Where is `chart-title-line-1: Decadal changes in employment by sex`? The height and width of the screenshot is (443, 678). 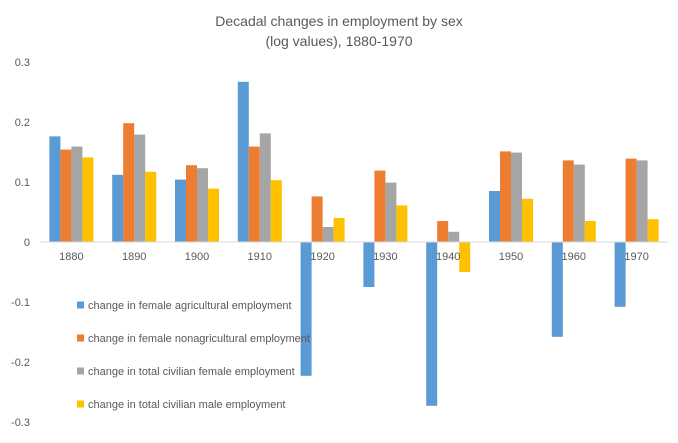 chart-title-line-1: Decadal changes in employment by sex is located at coordinates (338, 21).